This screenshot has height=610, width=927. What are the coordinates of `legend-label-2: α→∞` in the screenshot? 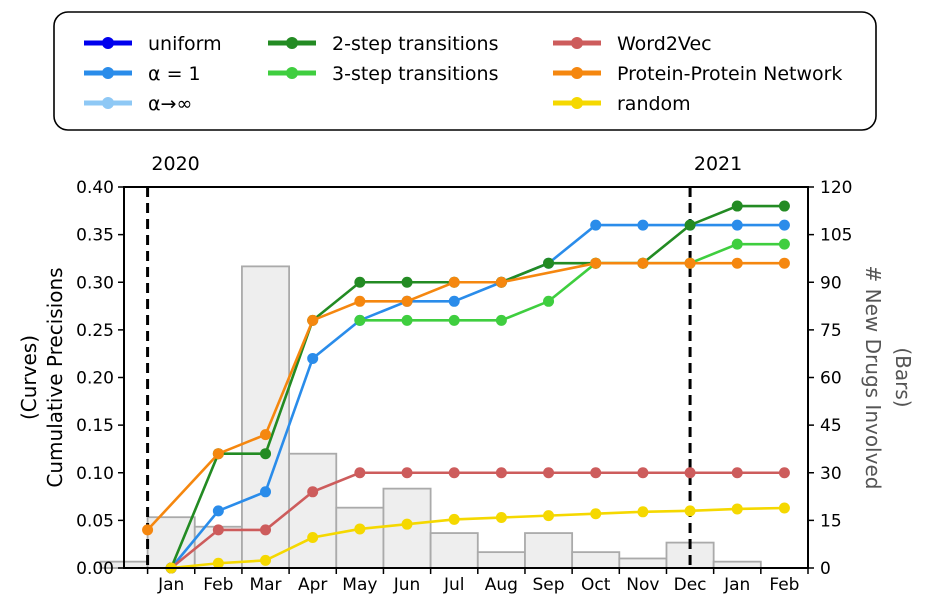 It's located at (170, 104).